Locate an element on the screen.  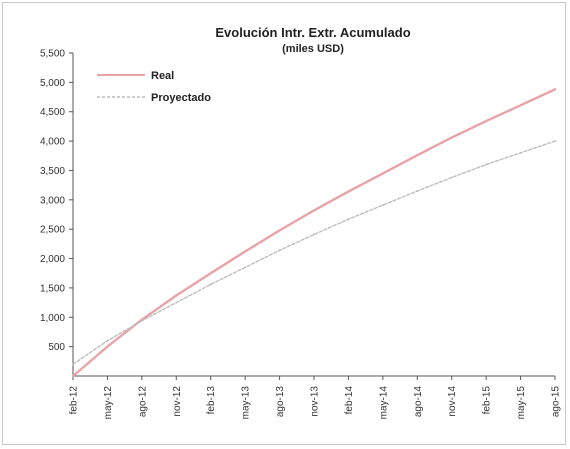
y-tick-label: 2,500 is located at coordinates (52, 230).